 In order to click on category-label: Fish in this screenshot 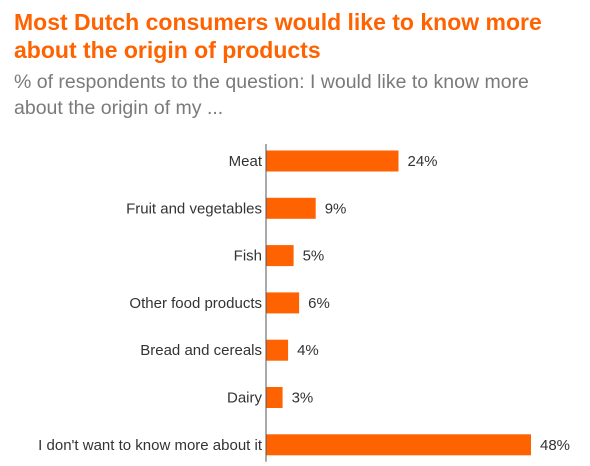, I will do `click(248, 256)`.